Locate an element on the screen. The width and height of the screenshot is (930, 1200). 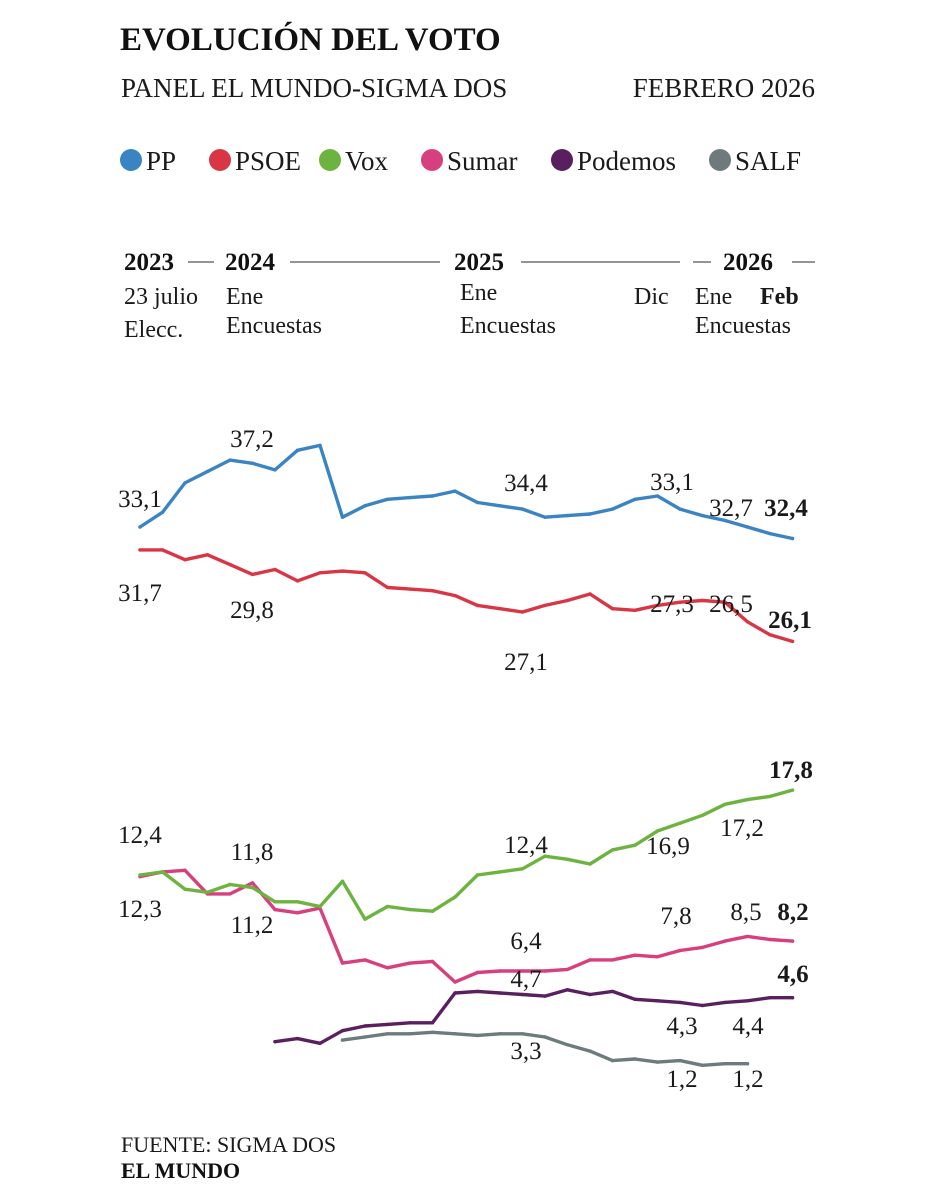
data-label-pp: 37,2 is located at coordinates (252, 439).